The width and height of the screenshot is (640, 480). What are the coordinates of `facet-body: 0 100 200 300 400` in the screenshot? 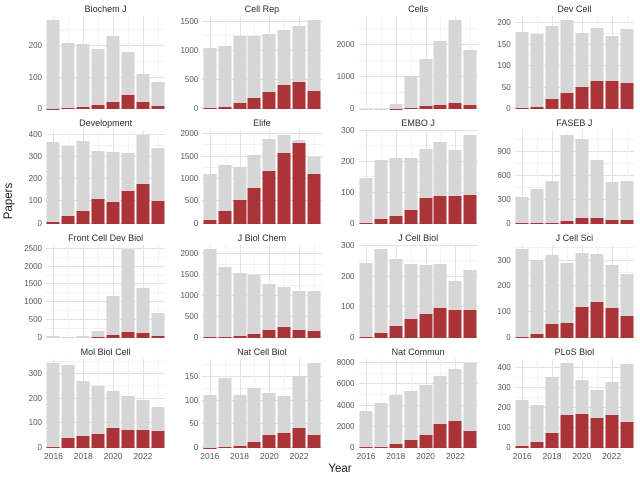 It's located at (559, 405).